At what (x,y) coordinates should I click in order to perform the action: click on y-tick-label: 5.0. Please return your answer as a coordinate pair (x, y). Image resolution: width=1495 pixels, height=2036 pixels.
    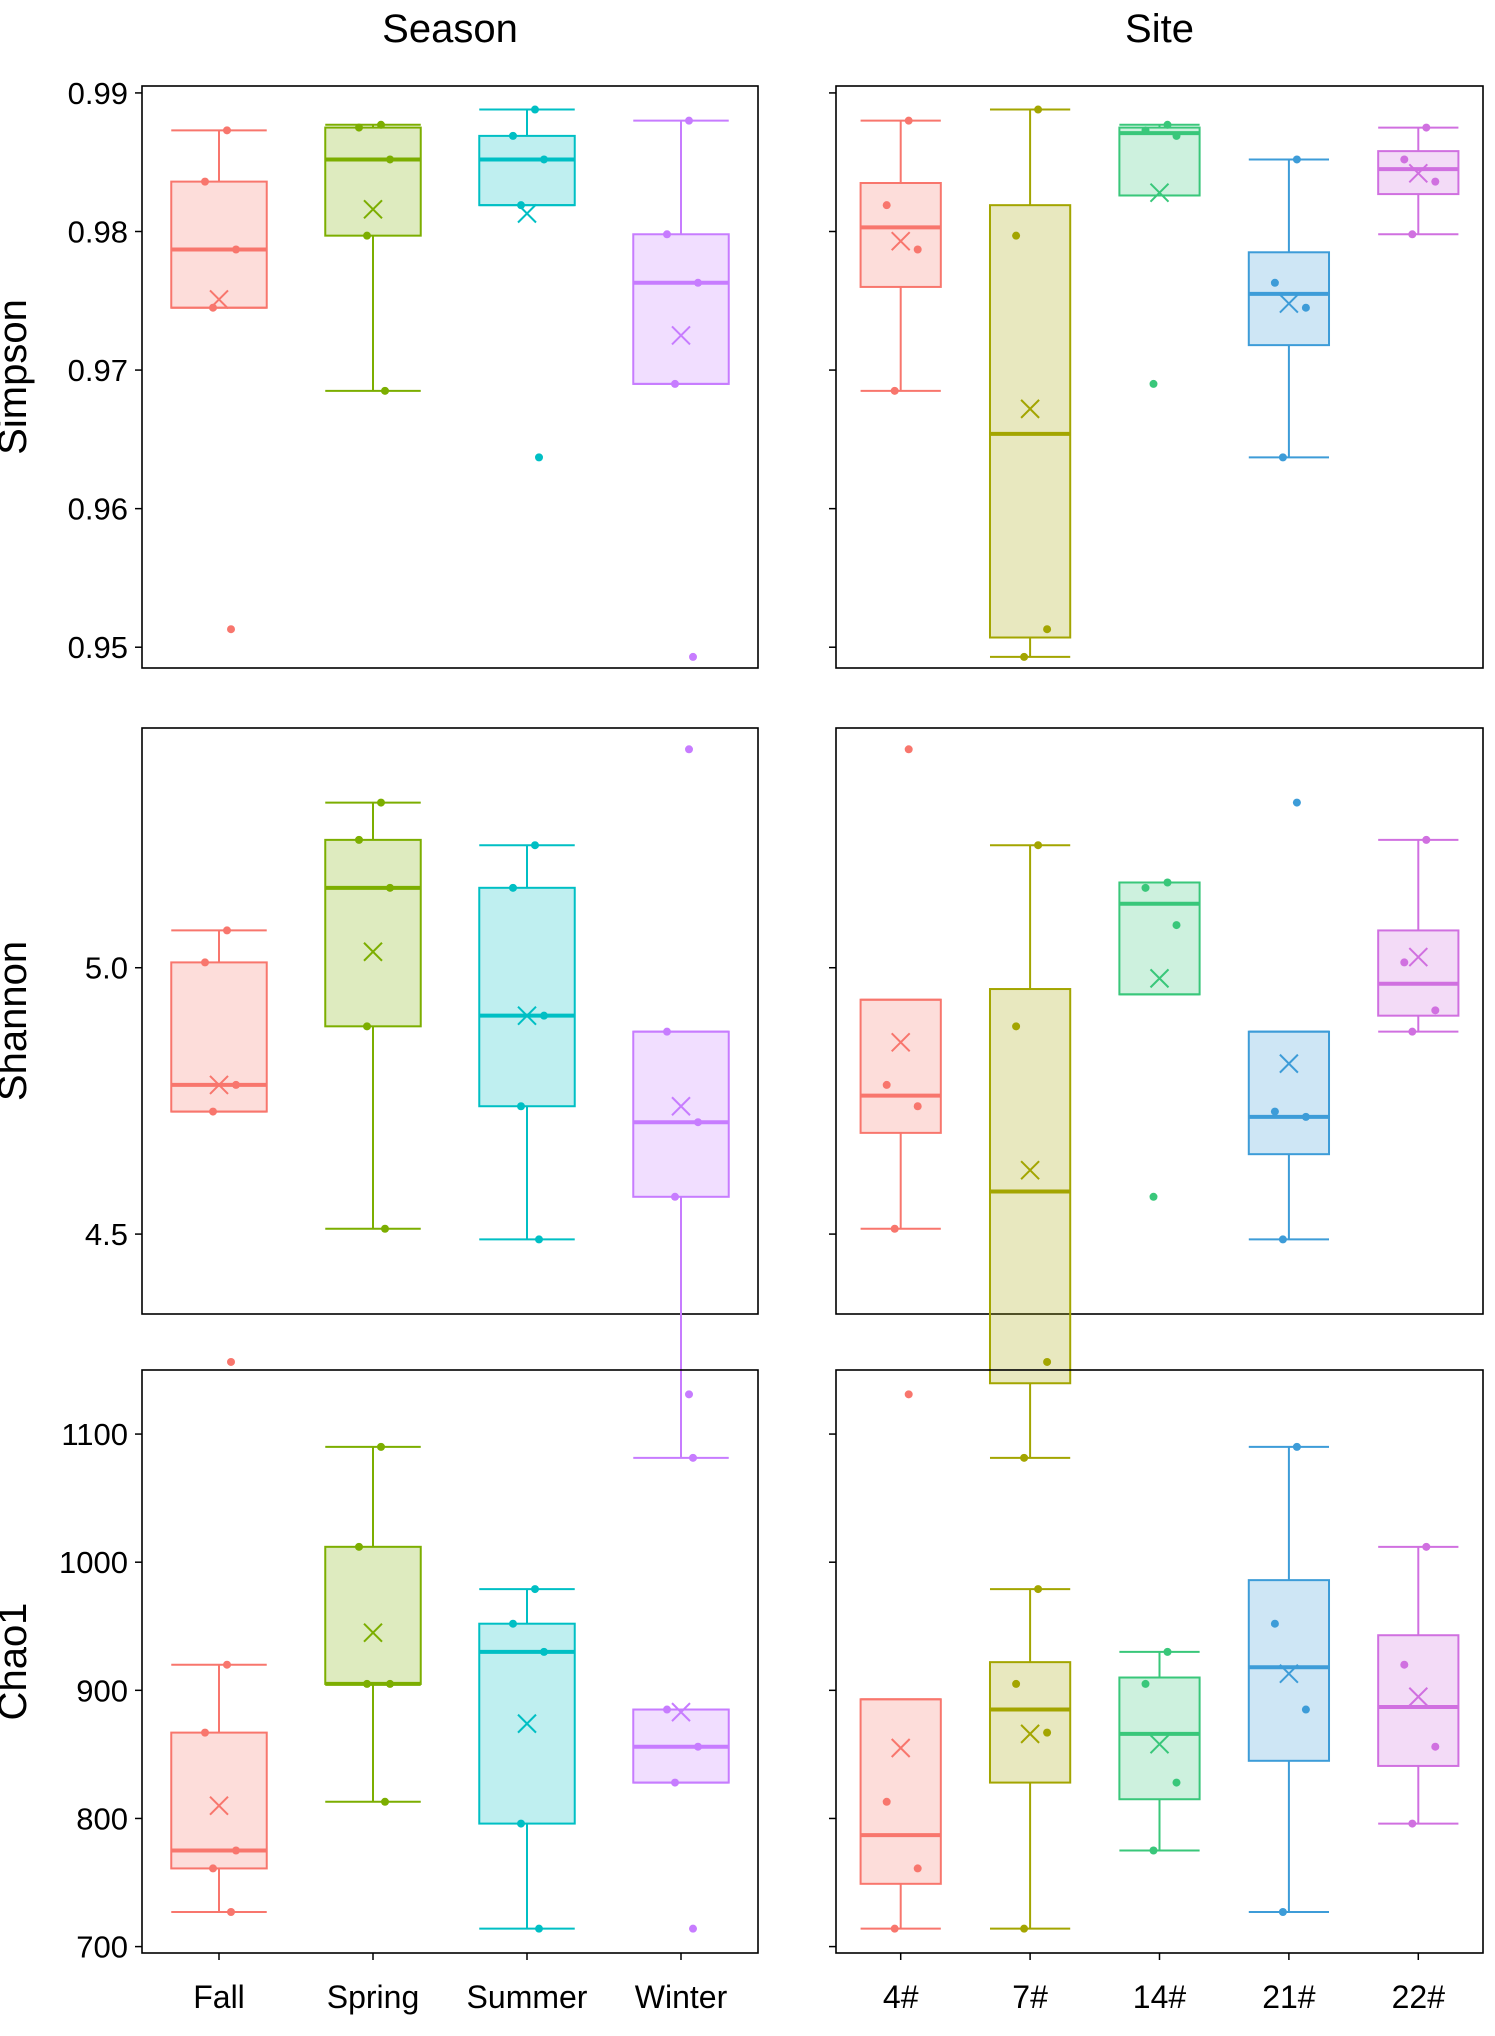
    Looking at the image, I should click on (106, 968).